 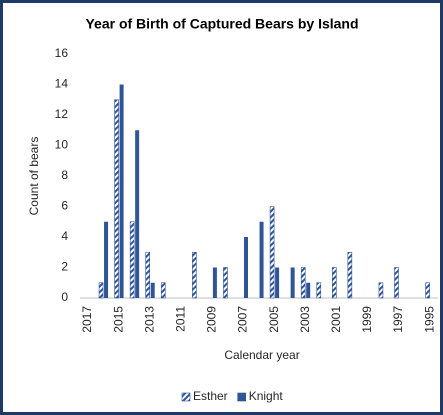 What do you see at coordinates (261, 355) in the screenshot?
I see `x-axis-title: Calendar year` at bounding box center [261, 355].